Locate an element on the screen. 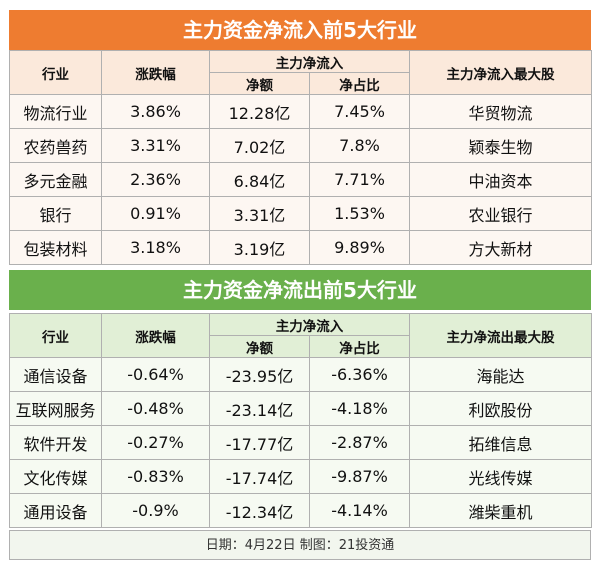  cell-net-amount: 3.31亿 is located at coordinates (259, 213).